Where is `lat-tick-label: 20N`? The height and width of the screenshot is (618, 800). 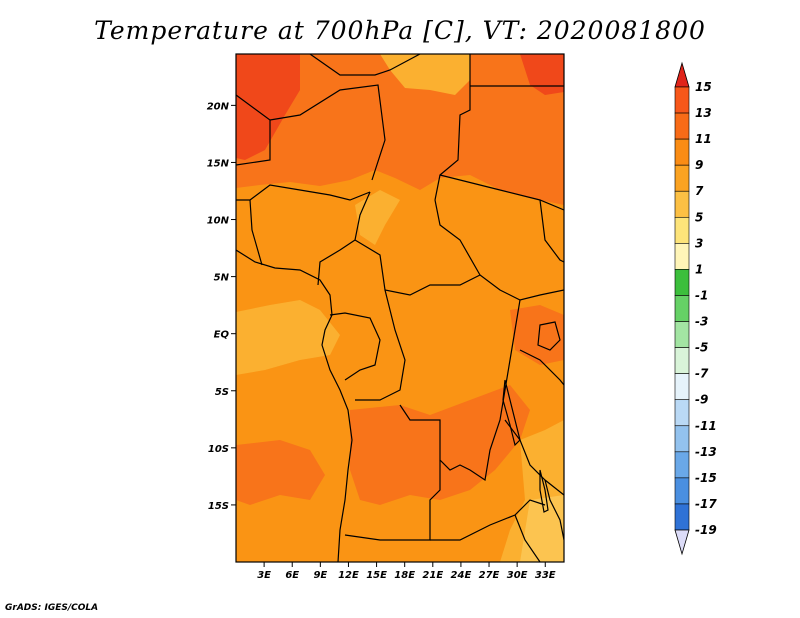
lat-tick-label: 20N is located at coordinates (218, 106).